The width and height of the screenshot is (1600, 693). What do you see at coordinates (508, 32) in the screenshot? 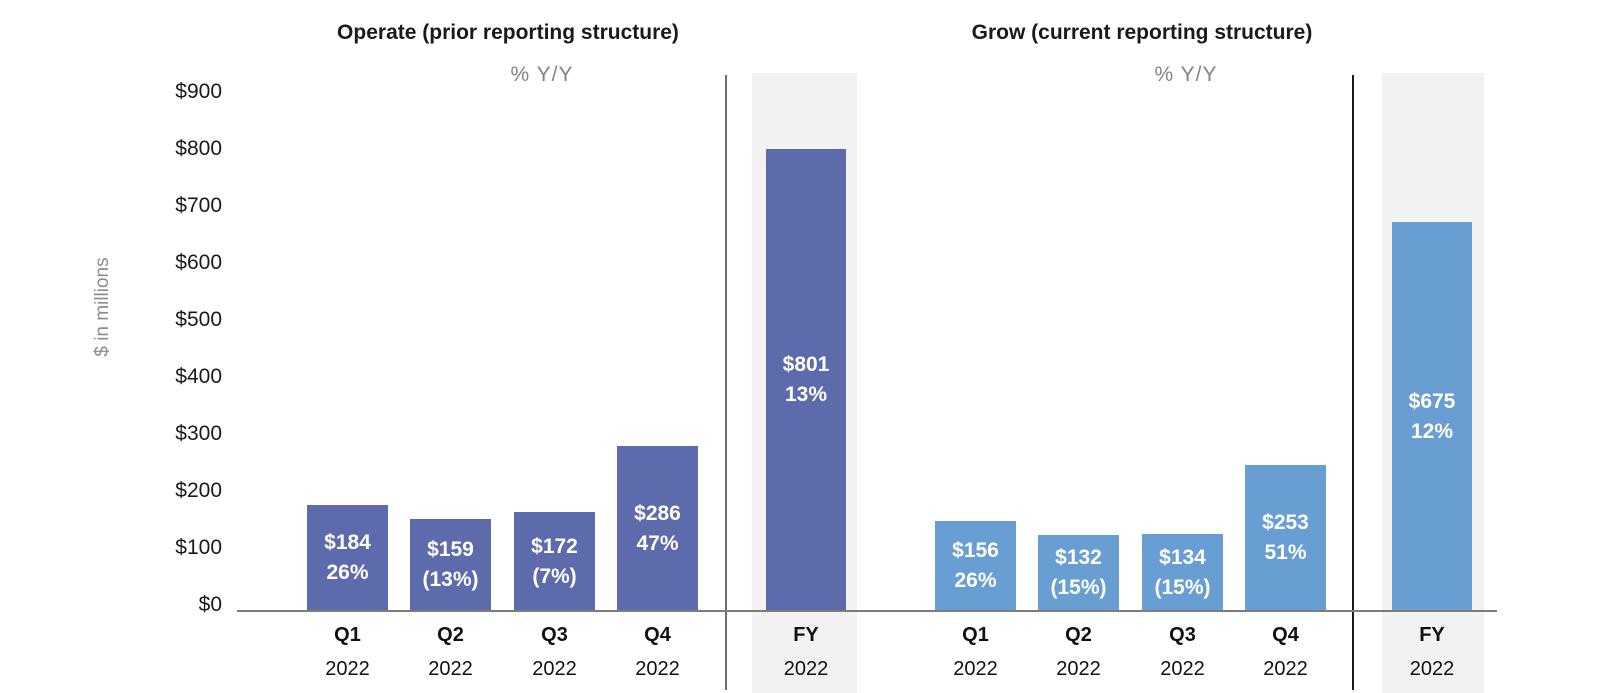
I see `panel-title-operate: Operate (prior reporting structure)` at bounding box center [508, 32].